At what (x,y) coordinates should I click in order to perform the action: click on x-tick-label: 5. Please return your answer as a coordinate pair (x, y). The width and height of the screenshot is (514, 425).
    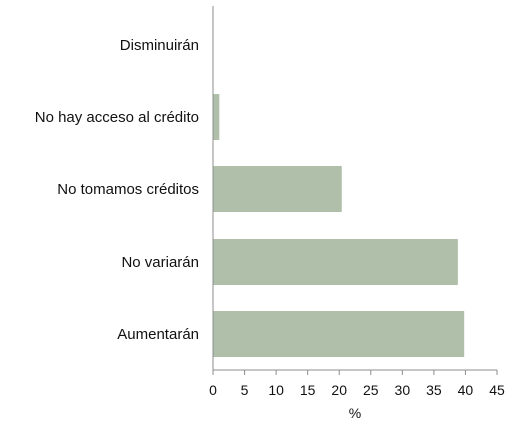
    Looking at the image, I should click on (245, 390).